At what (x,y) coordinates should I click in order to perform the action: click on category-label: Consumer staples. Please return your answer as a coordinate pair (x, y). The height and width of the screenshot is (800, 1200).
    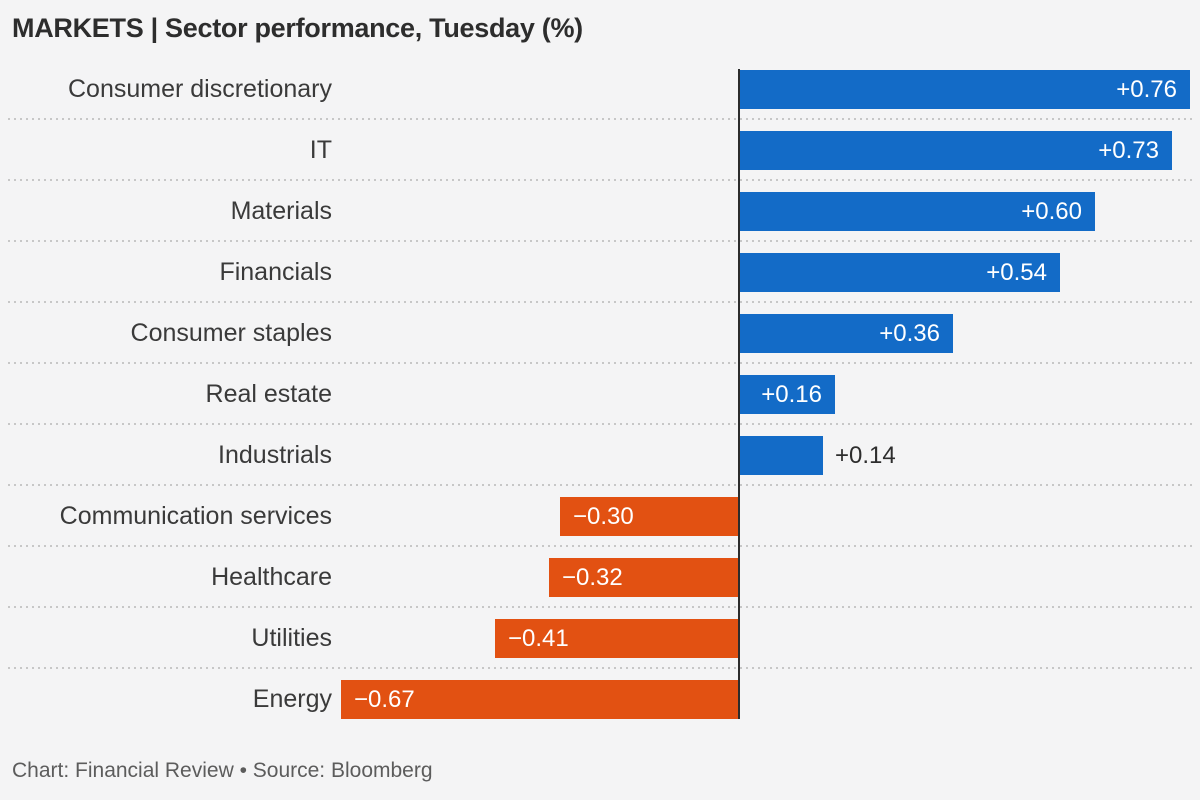
    Looking at the image, I should click on (231, 333).